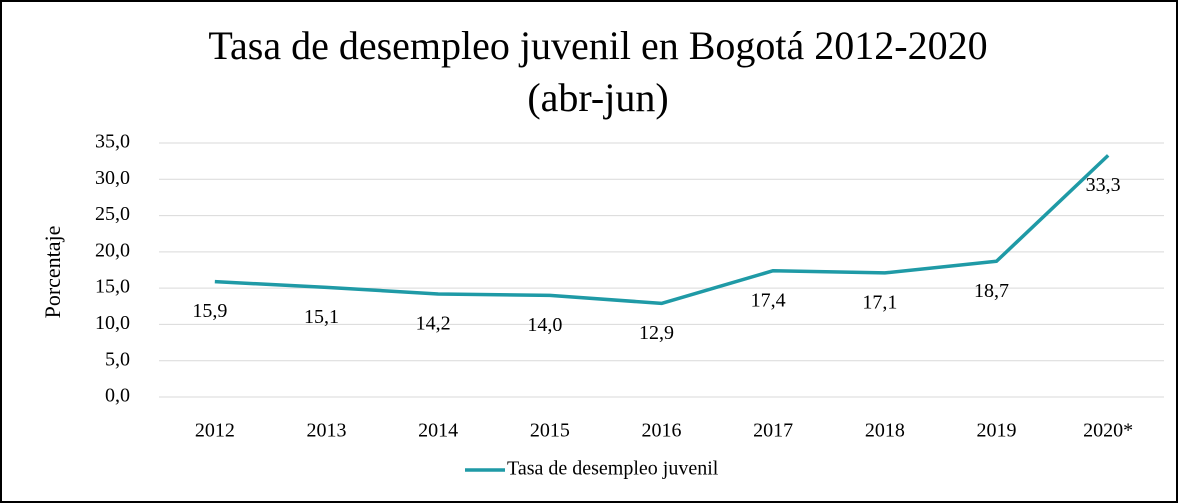 This screenshot has height=503, width=1178. Describe the element at coordinates (112, 287) in the screenshot. I see `y-tick-label: 15,0` at that location.